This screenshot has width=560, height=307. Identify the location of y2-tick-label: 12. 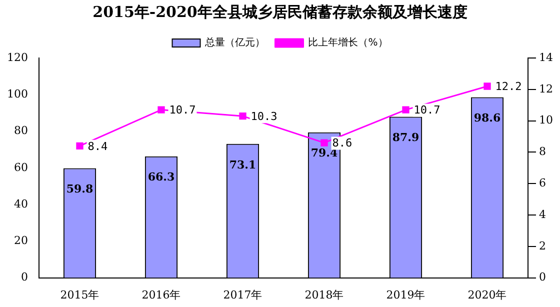
(546, 89).